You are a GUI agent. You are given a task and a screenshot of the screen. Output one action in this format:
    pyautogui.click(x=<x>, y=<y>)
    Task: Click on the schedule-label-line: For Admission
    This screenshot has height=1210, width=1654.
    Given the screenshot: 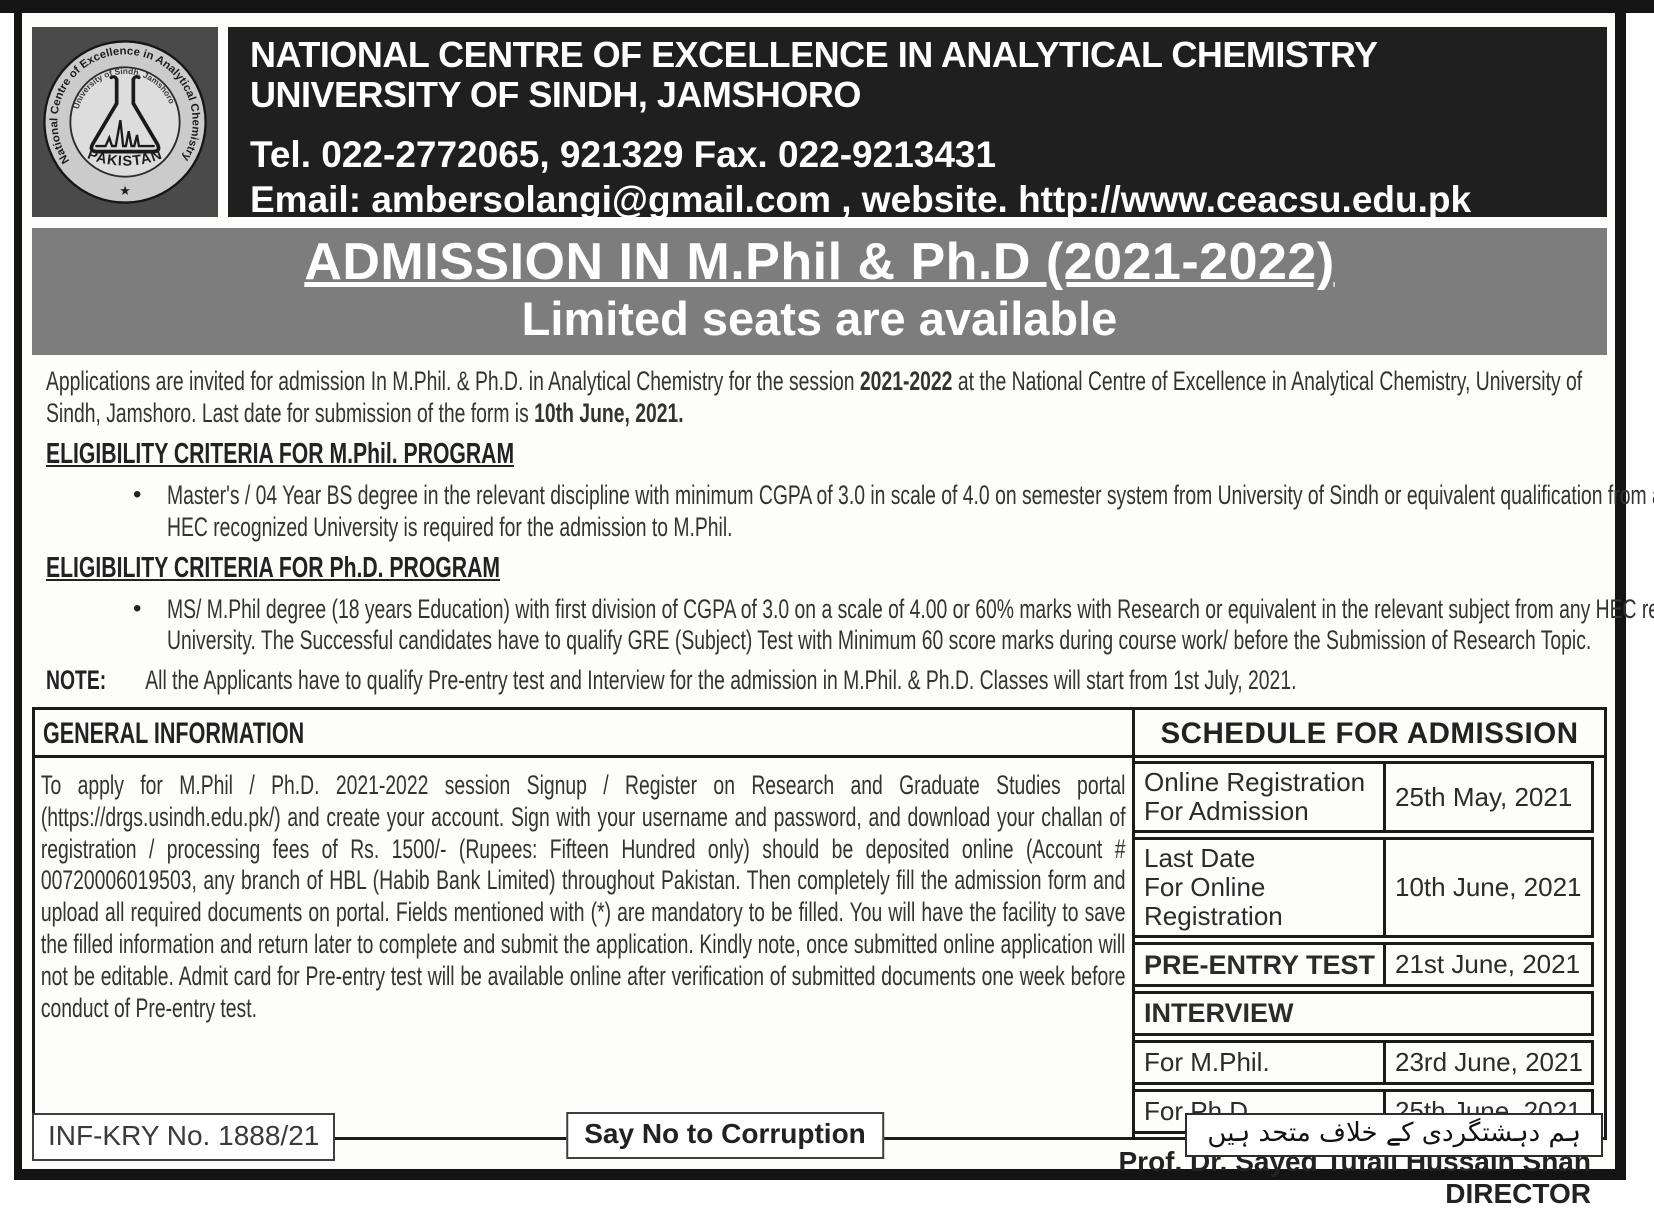 What is the action you would take?
    pyautogui.click(x=1226, y=811)
    